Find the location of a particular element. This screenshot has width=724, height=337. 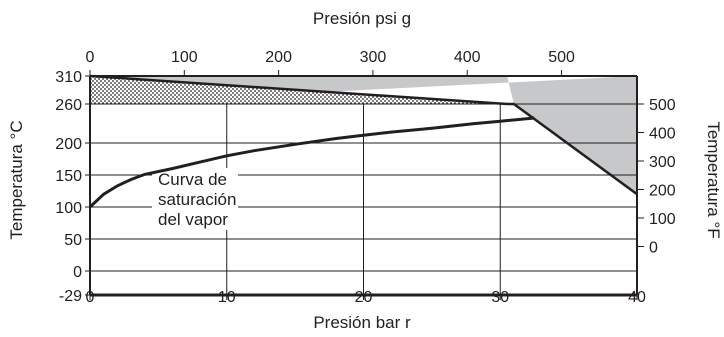

annotation-background is located at coordinates (195, 199).